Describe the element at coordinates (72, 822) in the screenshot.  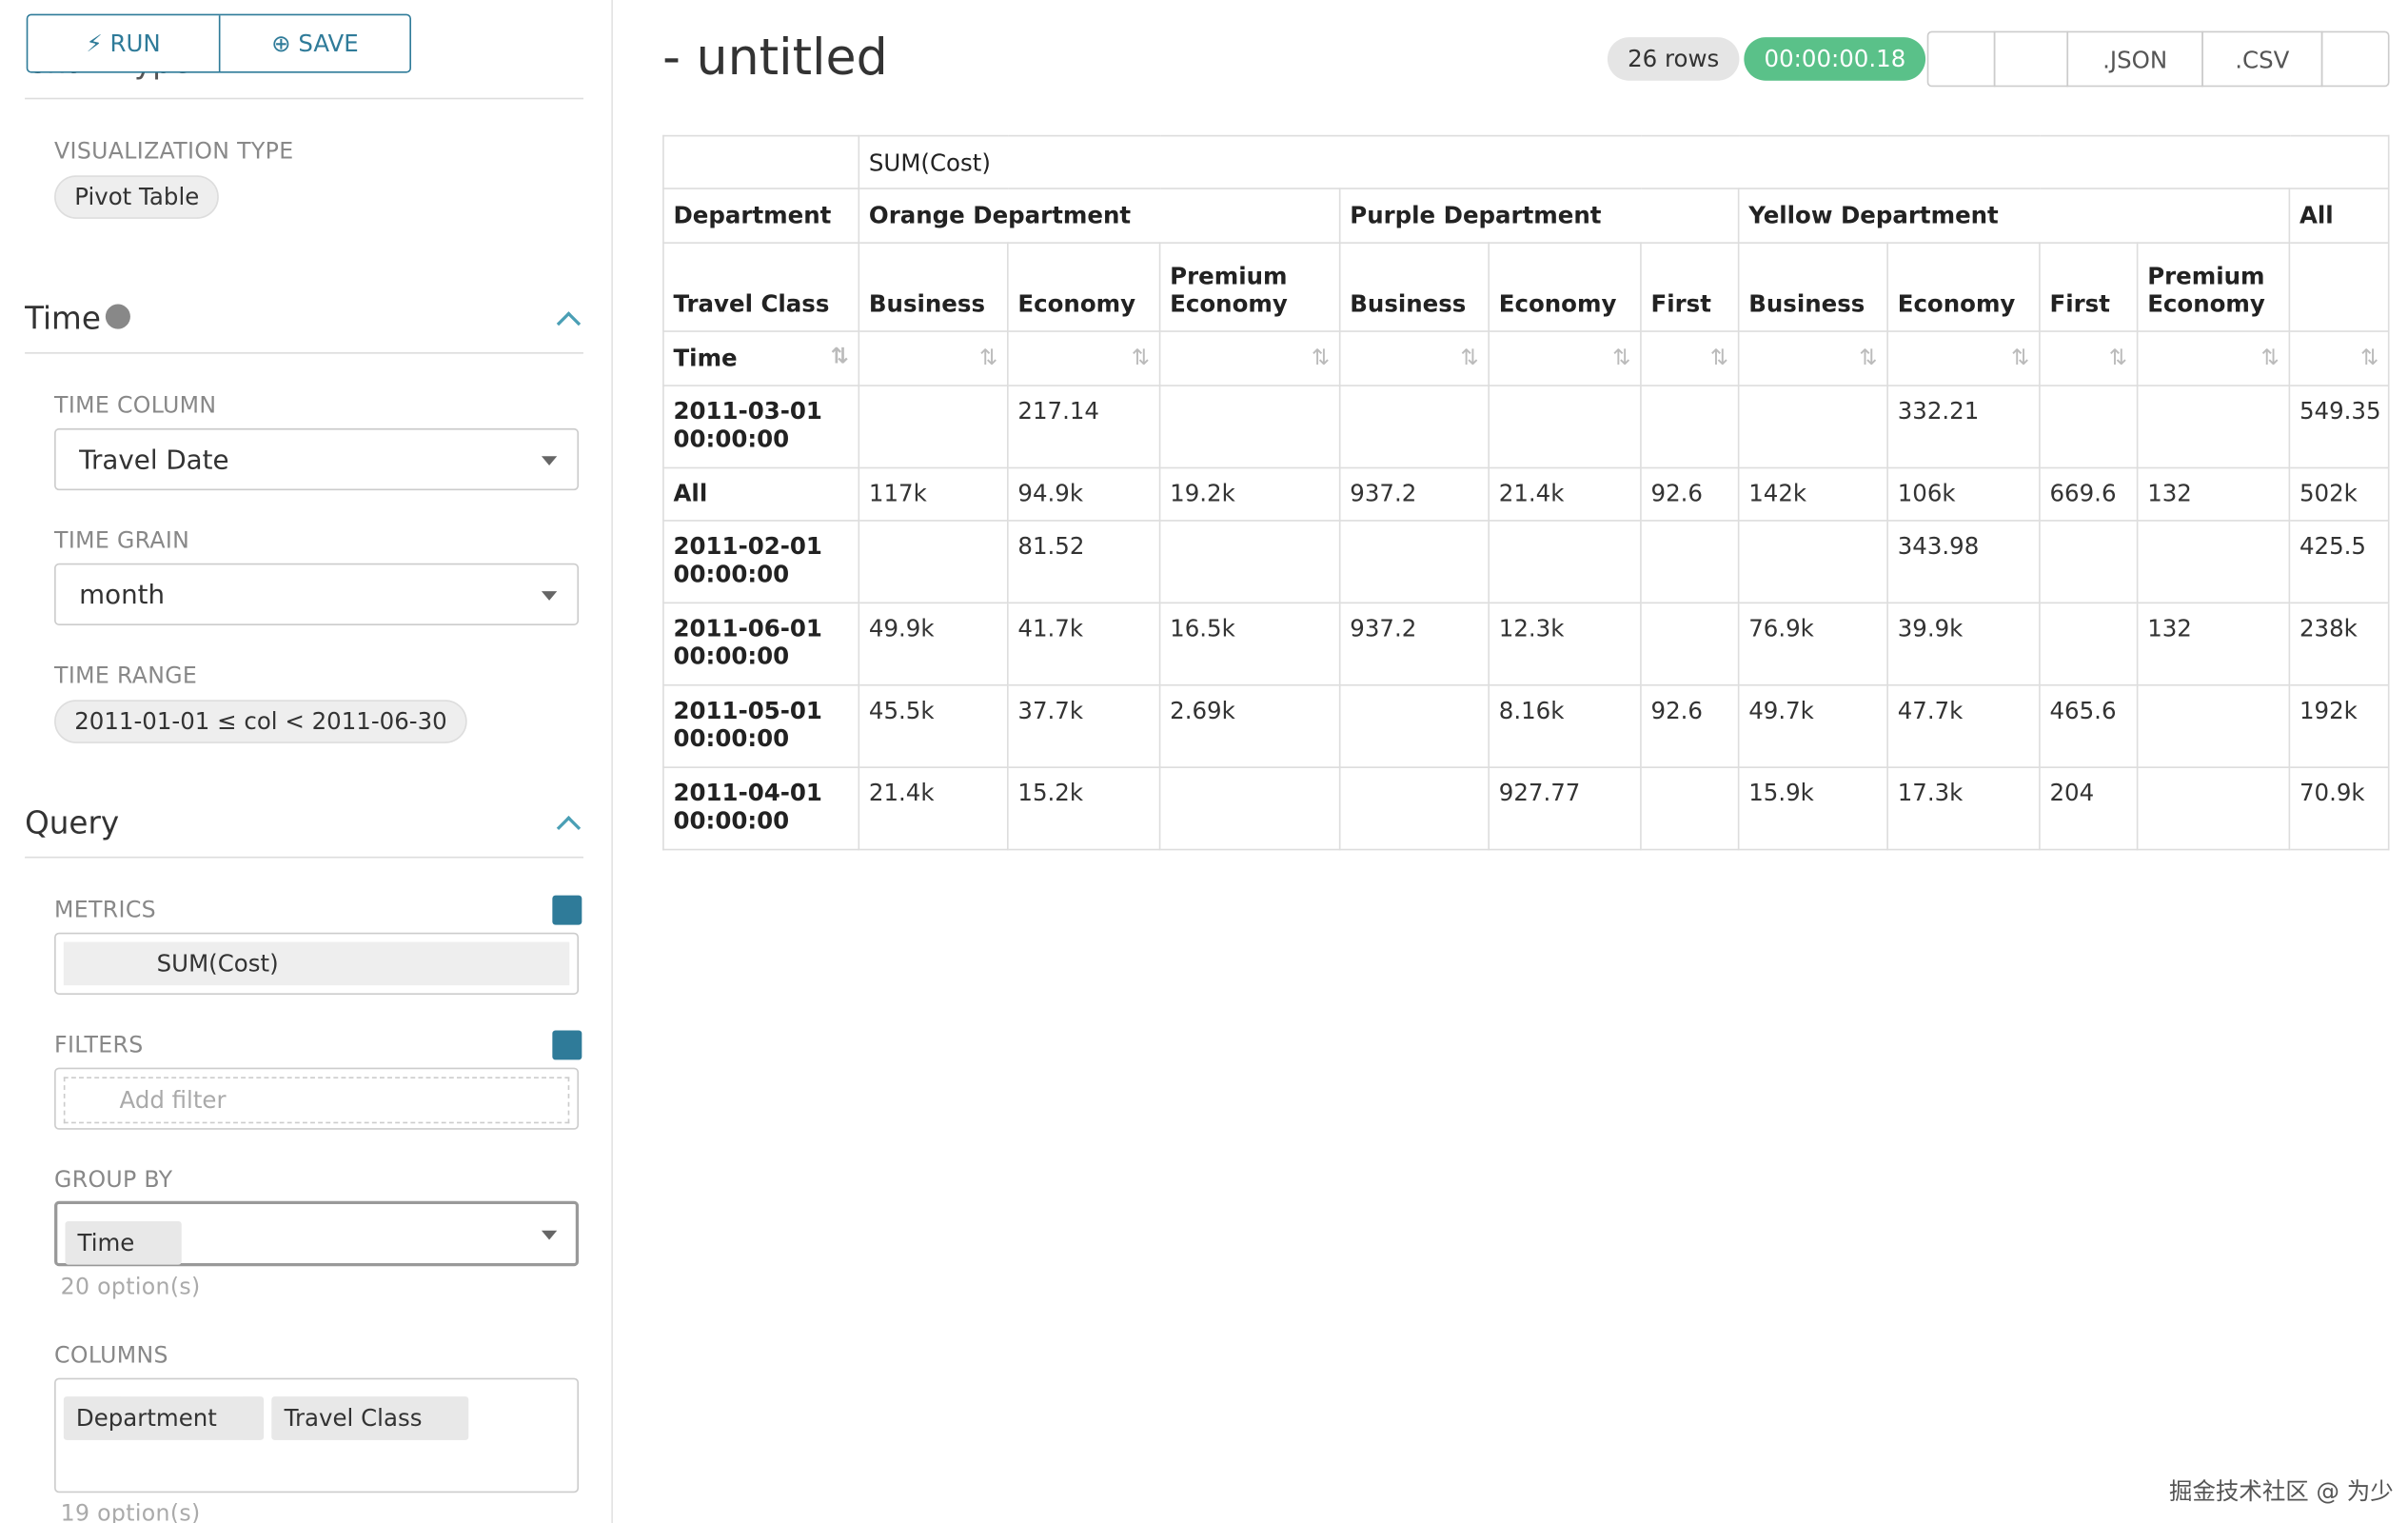
I see `section-title: Query` at that location.